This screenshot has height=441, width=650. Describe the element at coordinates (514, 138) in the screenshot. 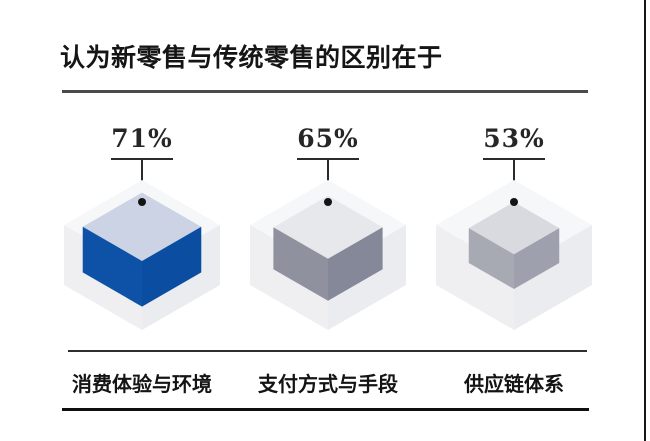

I see `percent-value: 53%` at that location.